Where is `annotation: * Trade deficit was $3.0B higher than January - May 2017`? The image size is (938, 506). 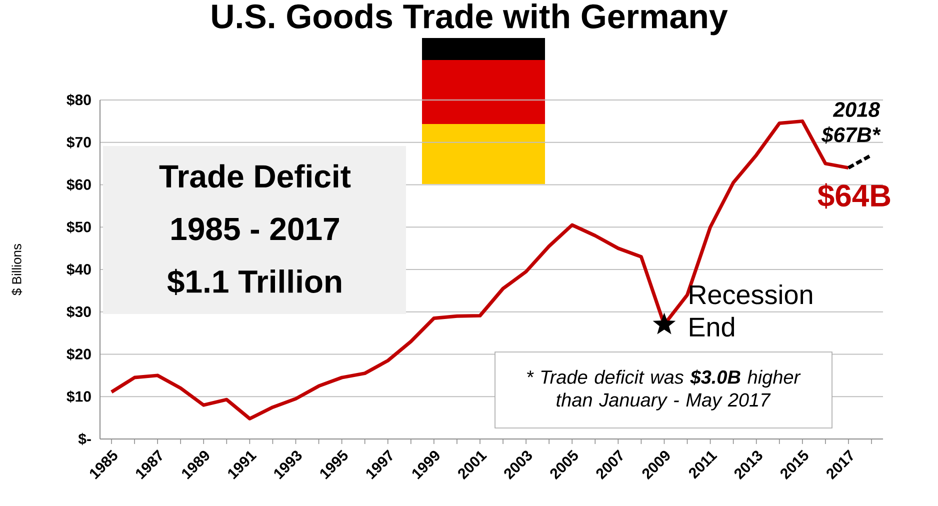 annotation: * Trade deficit was $3.0B higher than January - May 2017 is located at coordinates (664, 390).